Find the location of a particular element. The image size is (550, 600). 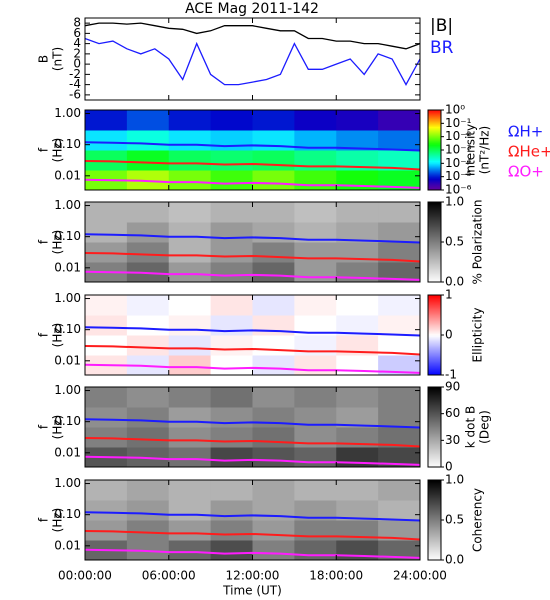

colorbar-tick-label: 60 is located at coordinates (452, 413).